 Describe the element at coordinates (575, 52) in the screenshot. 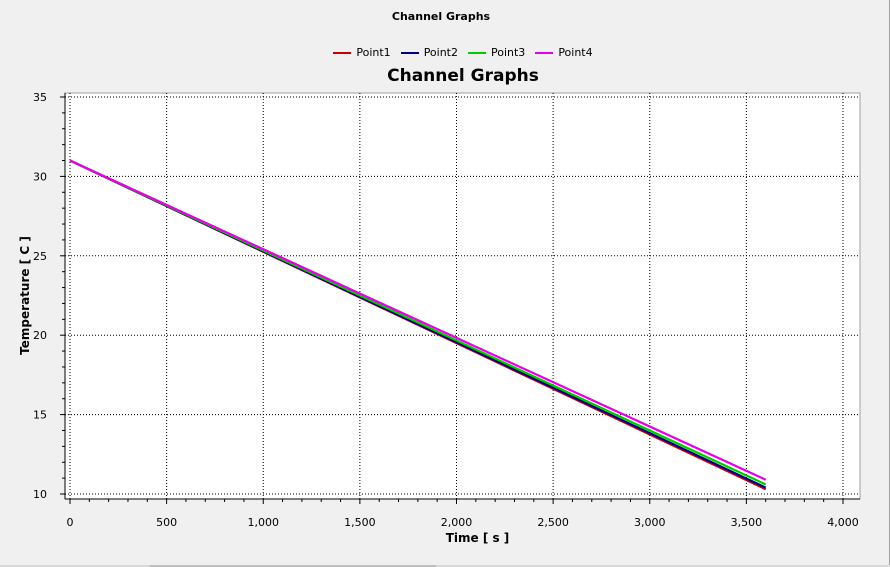

I see `legend-label-point4: Point4` at that location.